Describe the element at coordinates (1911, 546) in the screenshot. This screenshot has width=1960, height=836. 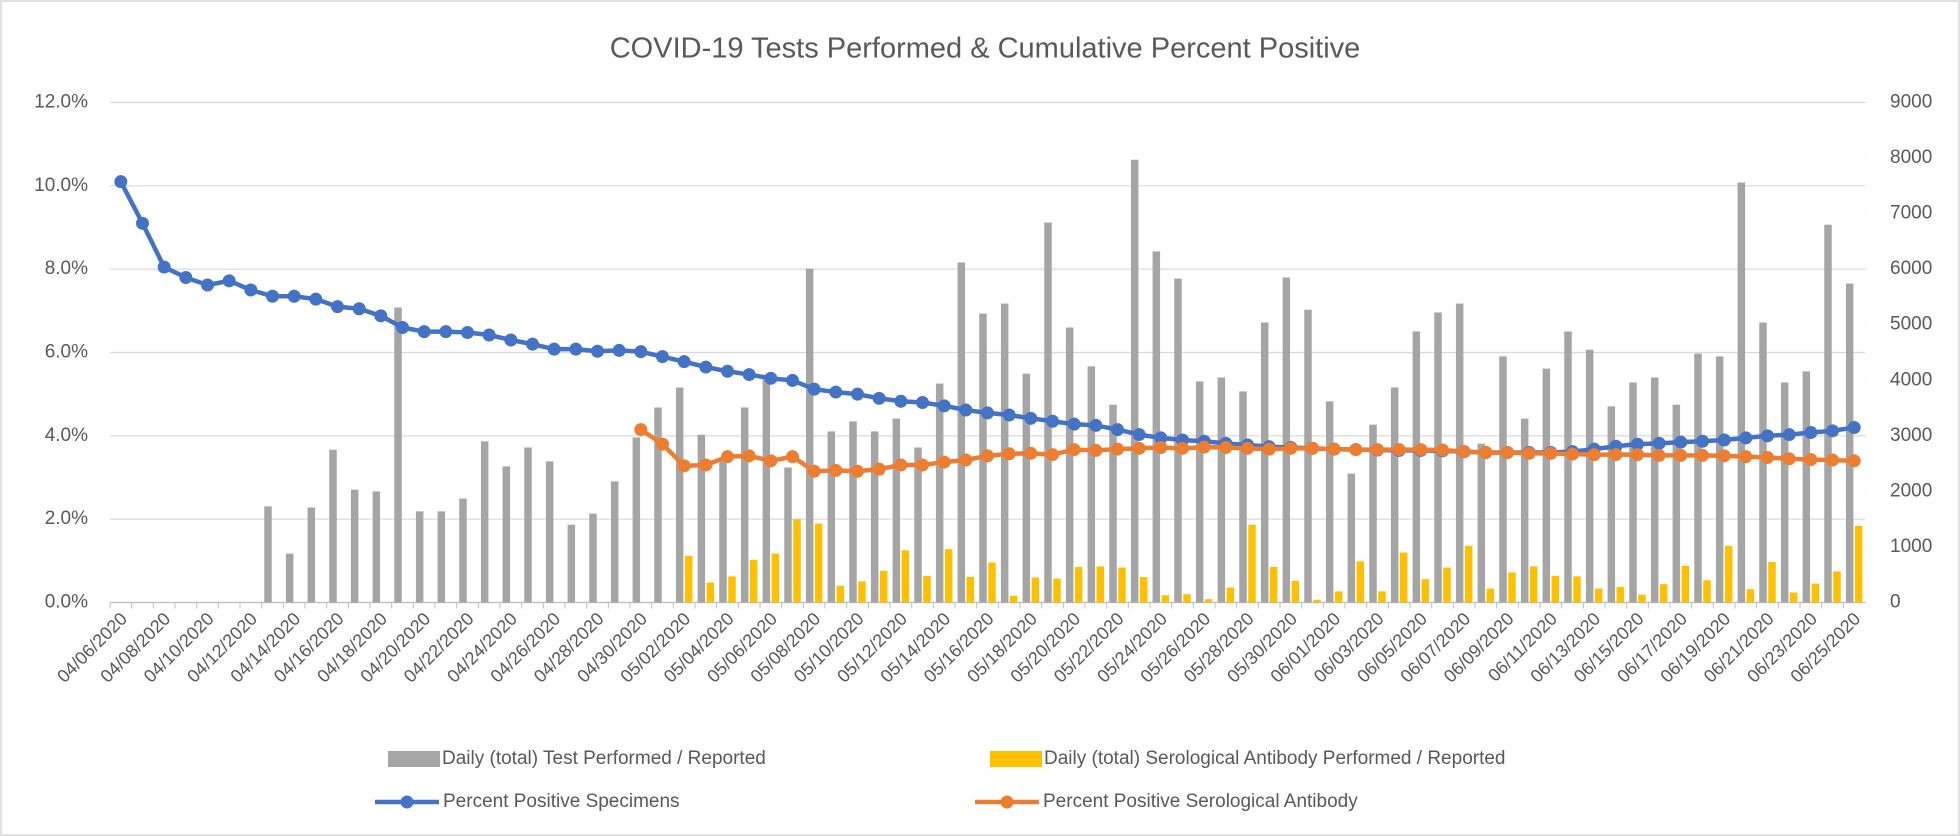
I see `y2-tick-label: 1000` at that location.